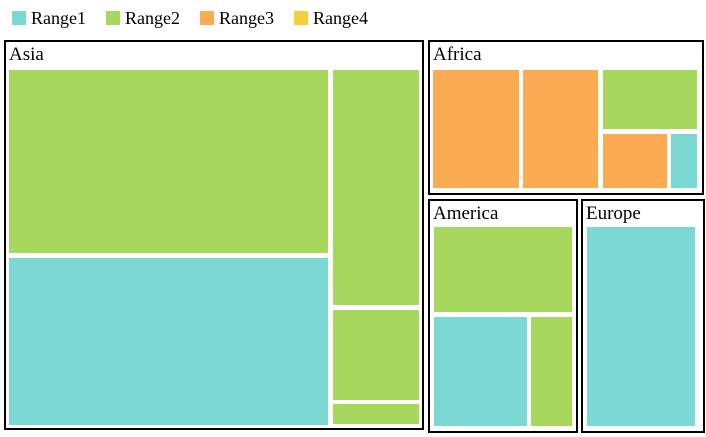  I want to click on node-europe-1-range1, so click(641, 326).